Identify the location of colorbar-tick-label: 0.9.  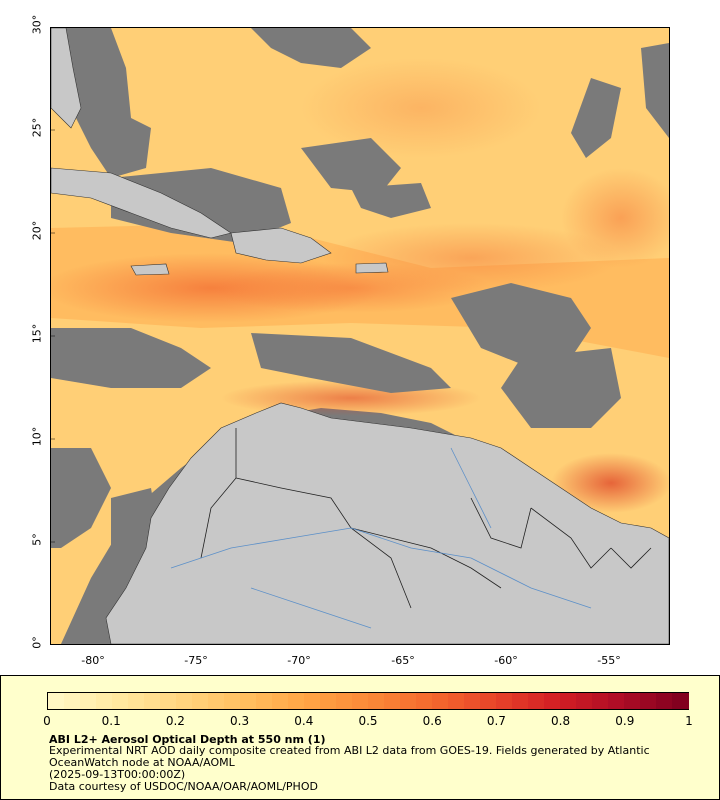
(625, 721).